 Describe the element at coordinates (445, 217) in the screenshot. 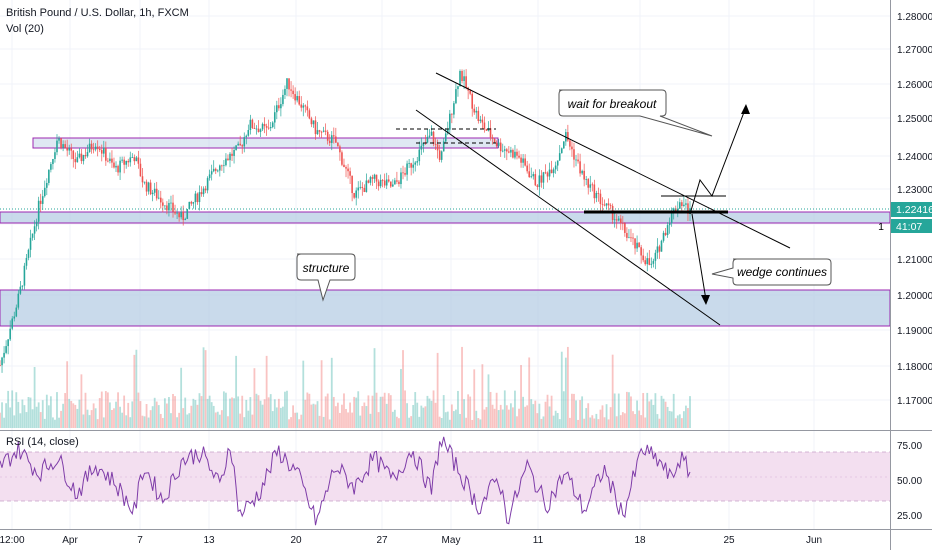

I see `support-zone` at that location.